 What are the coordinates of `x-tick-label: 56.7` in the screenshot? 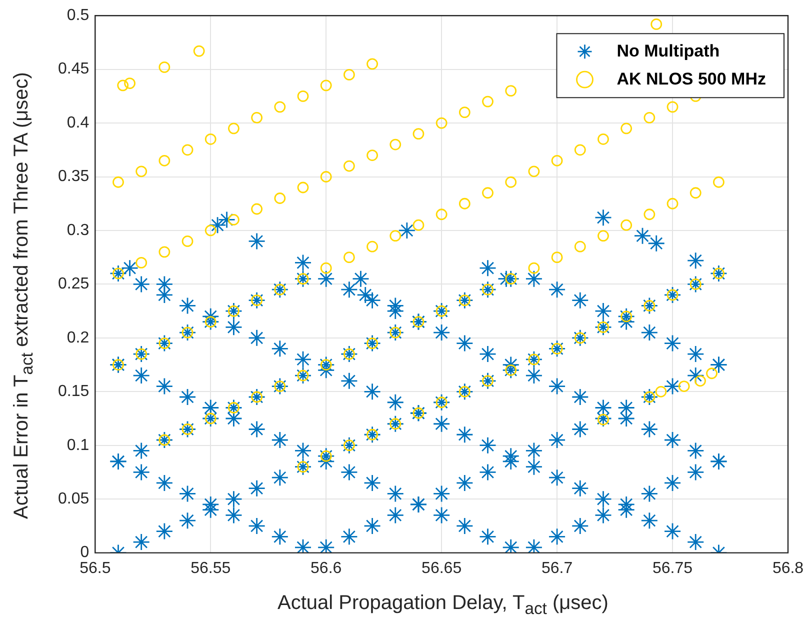 It's located at (557, 568).